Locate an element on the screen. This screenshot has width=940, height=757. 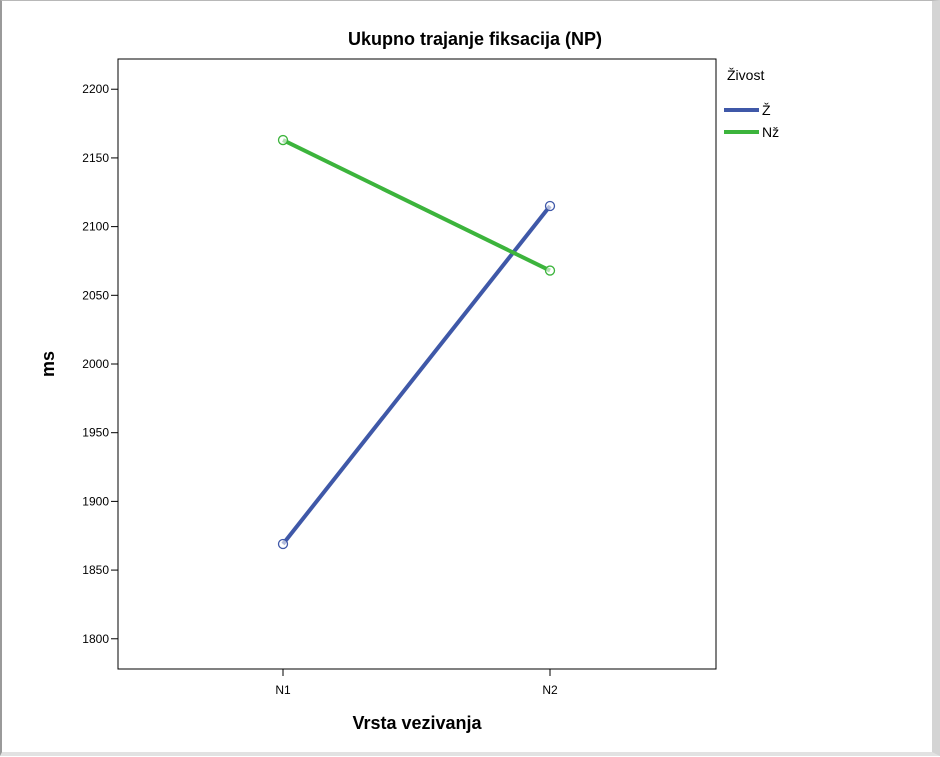
x-tick-label: N1 is located at coordinates (283, 690).